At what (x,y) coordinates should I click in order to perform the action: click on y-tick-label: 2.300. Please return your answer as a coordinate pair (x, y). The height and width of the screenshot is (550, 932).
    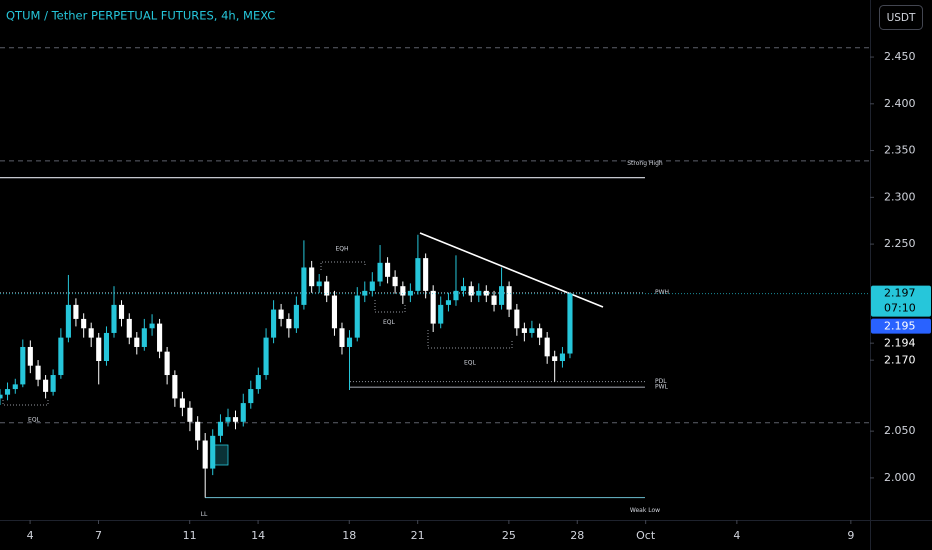
    Looking at the image, I should click on (900, 196).